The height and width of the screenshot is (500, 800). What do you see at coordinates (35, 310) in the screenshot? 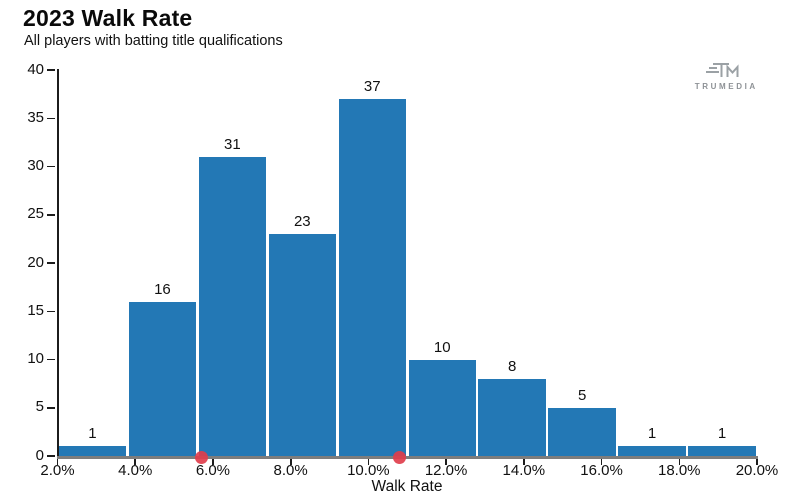
I see `y-tick-label: 15` at bounding box center [35, 310].